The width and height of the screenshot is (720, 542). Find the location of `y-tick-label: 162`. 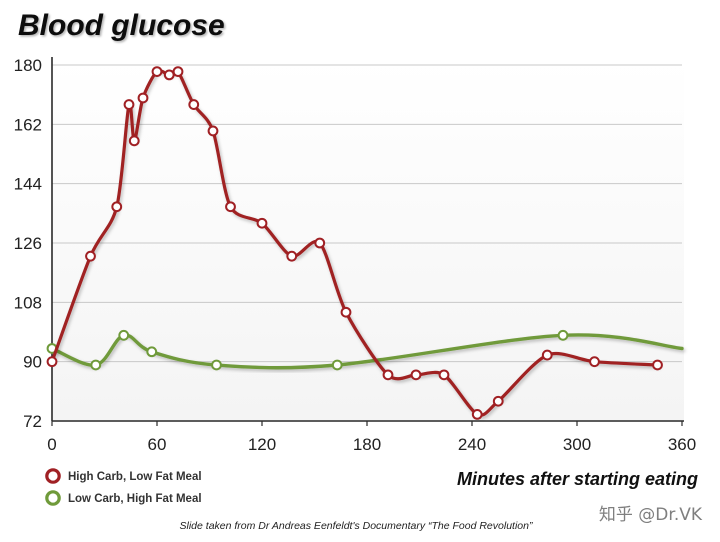

y-tick-label: 162 is located at coordinates (28, 124).